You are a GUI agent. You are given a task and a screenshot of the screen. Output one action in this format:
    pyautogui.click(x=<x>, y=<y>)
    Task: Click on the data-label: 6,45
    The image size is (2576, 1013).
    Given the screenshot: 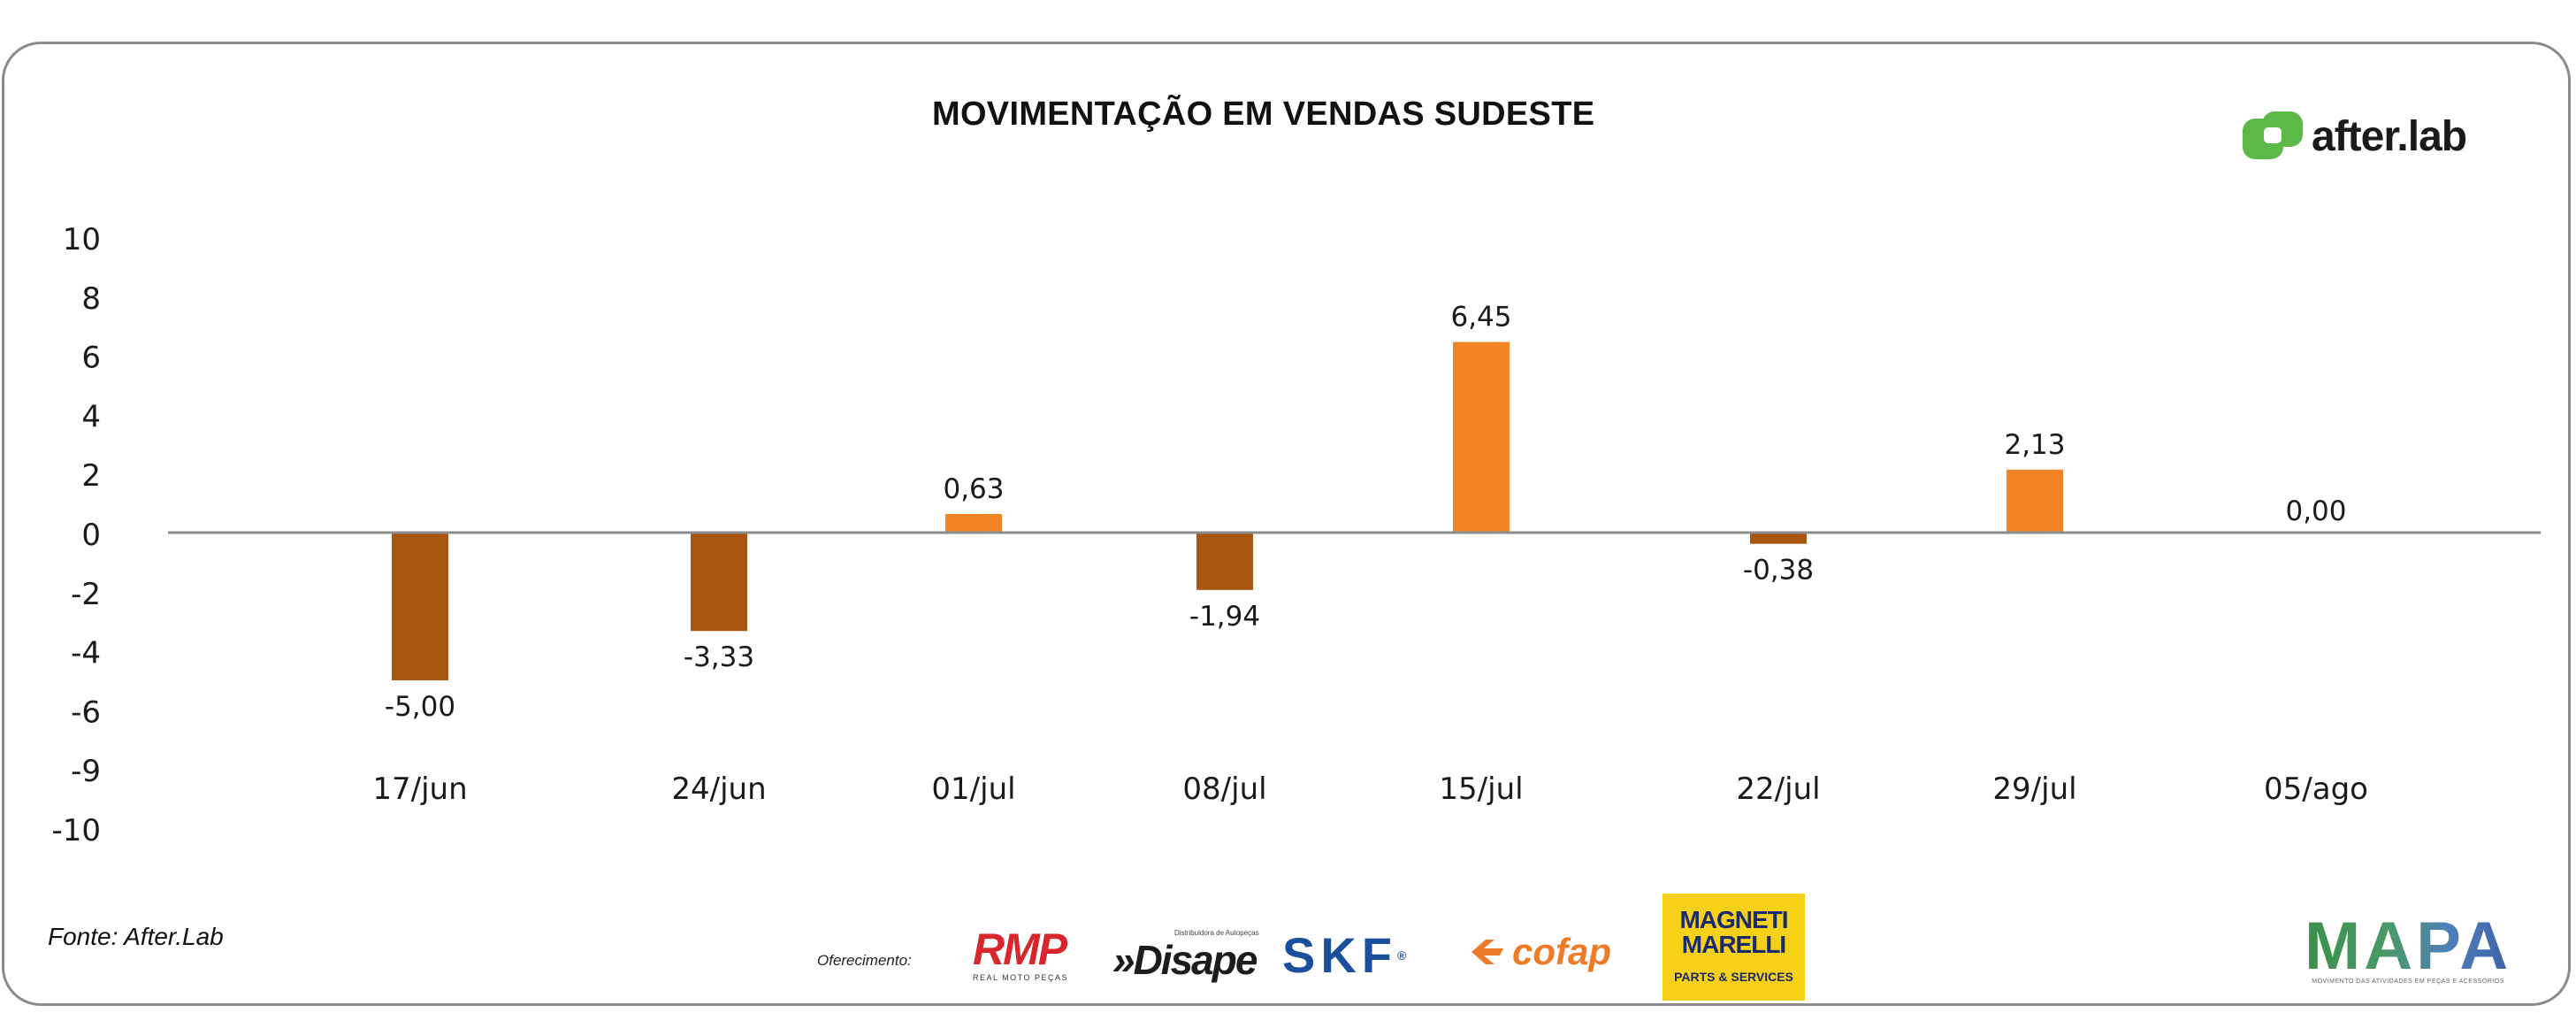 What is the action you would take?
    pyautogui.click(x=1480, y=318)
    